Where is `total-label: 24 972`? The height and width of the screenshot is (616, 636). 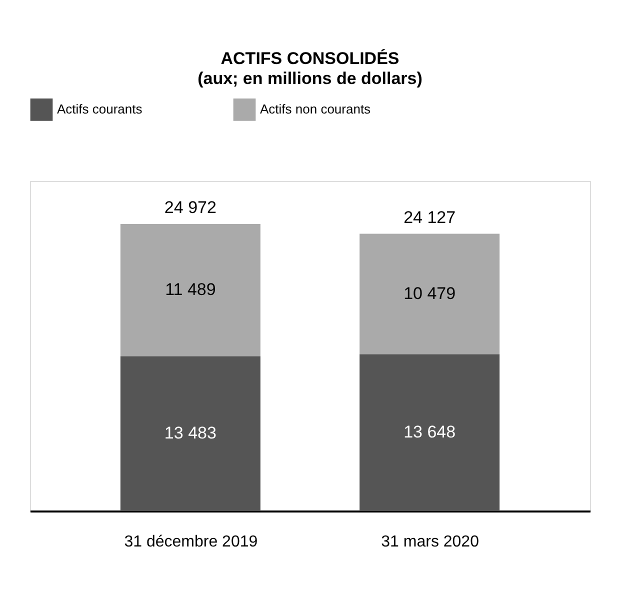
total-label: 24 972 is located at coordinates (190, 208).